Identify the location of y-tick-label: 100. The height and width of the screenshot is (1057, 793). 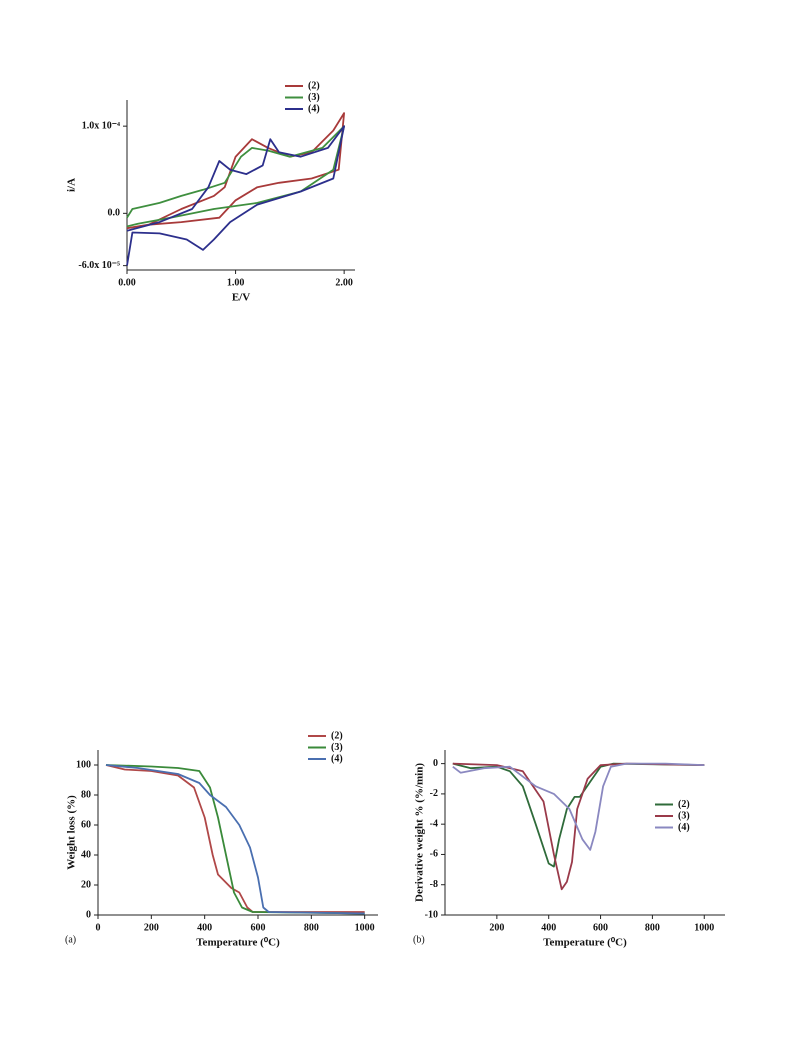
(83, 764).